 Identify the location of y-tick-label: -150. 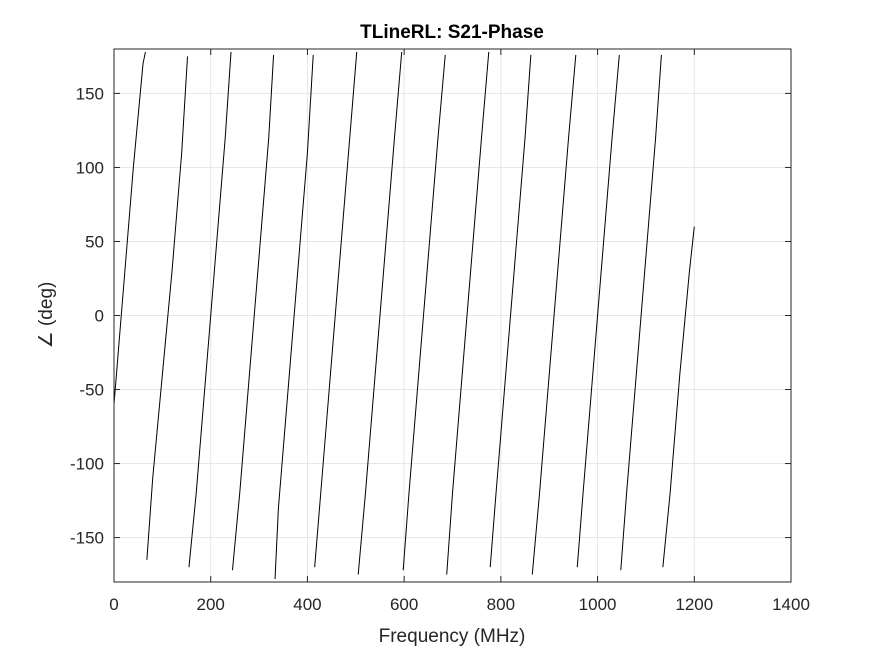
(87, 538).